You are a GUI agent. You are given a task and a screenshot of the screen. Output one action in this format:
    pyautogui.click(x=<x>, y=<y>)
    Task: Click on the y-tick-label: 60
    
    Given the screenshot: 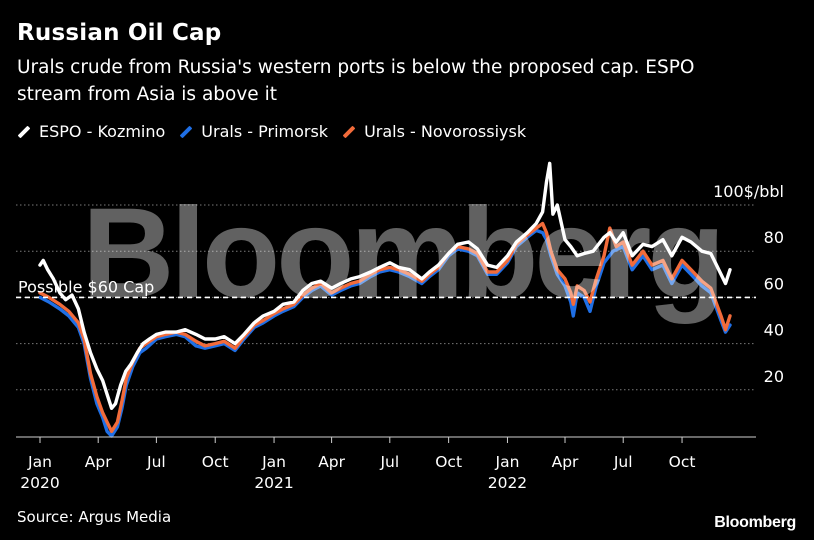 What is the action you would take?
    pyautogui.click(x=774, y=283)
    